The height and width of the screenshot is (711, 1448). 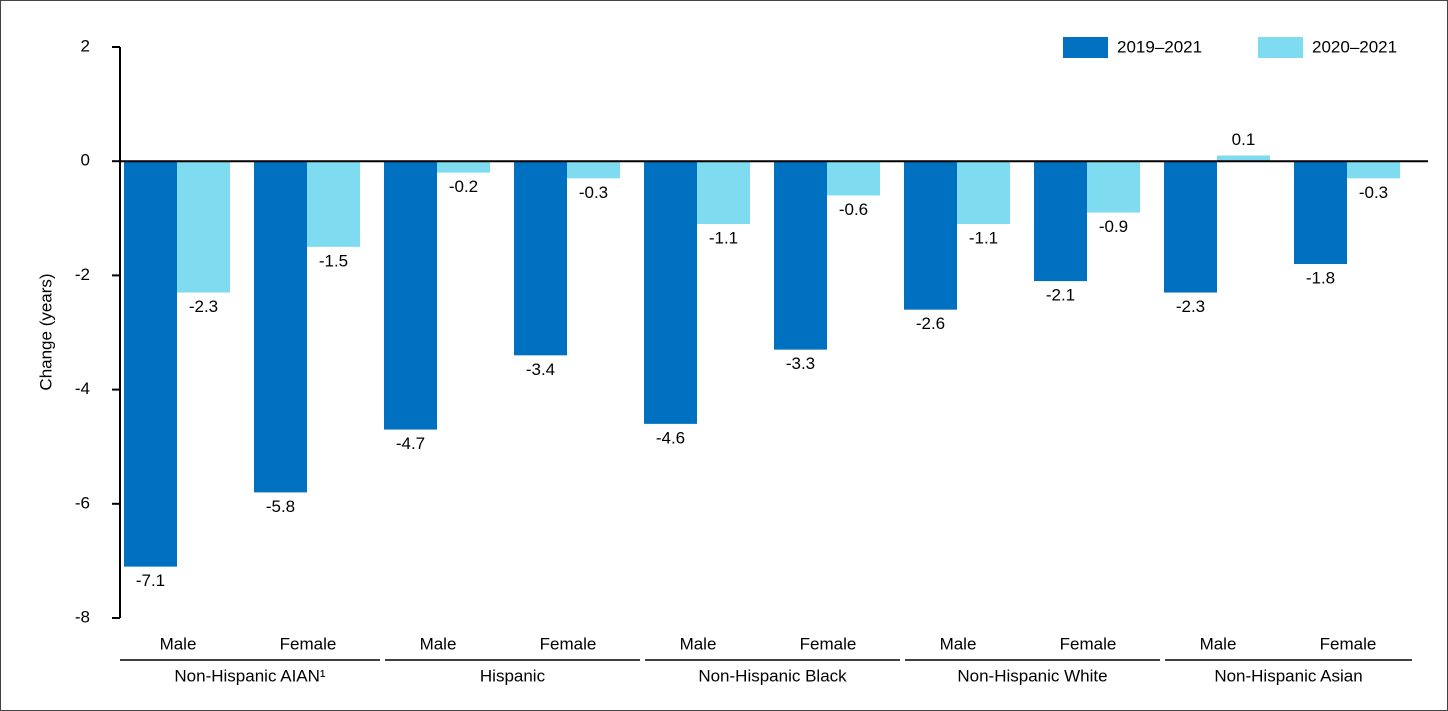 What do you see at coordinates (853, 209) in the screenshot?
I see `value-label: -0.6` at bounding box center [853, 209].